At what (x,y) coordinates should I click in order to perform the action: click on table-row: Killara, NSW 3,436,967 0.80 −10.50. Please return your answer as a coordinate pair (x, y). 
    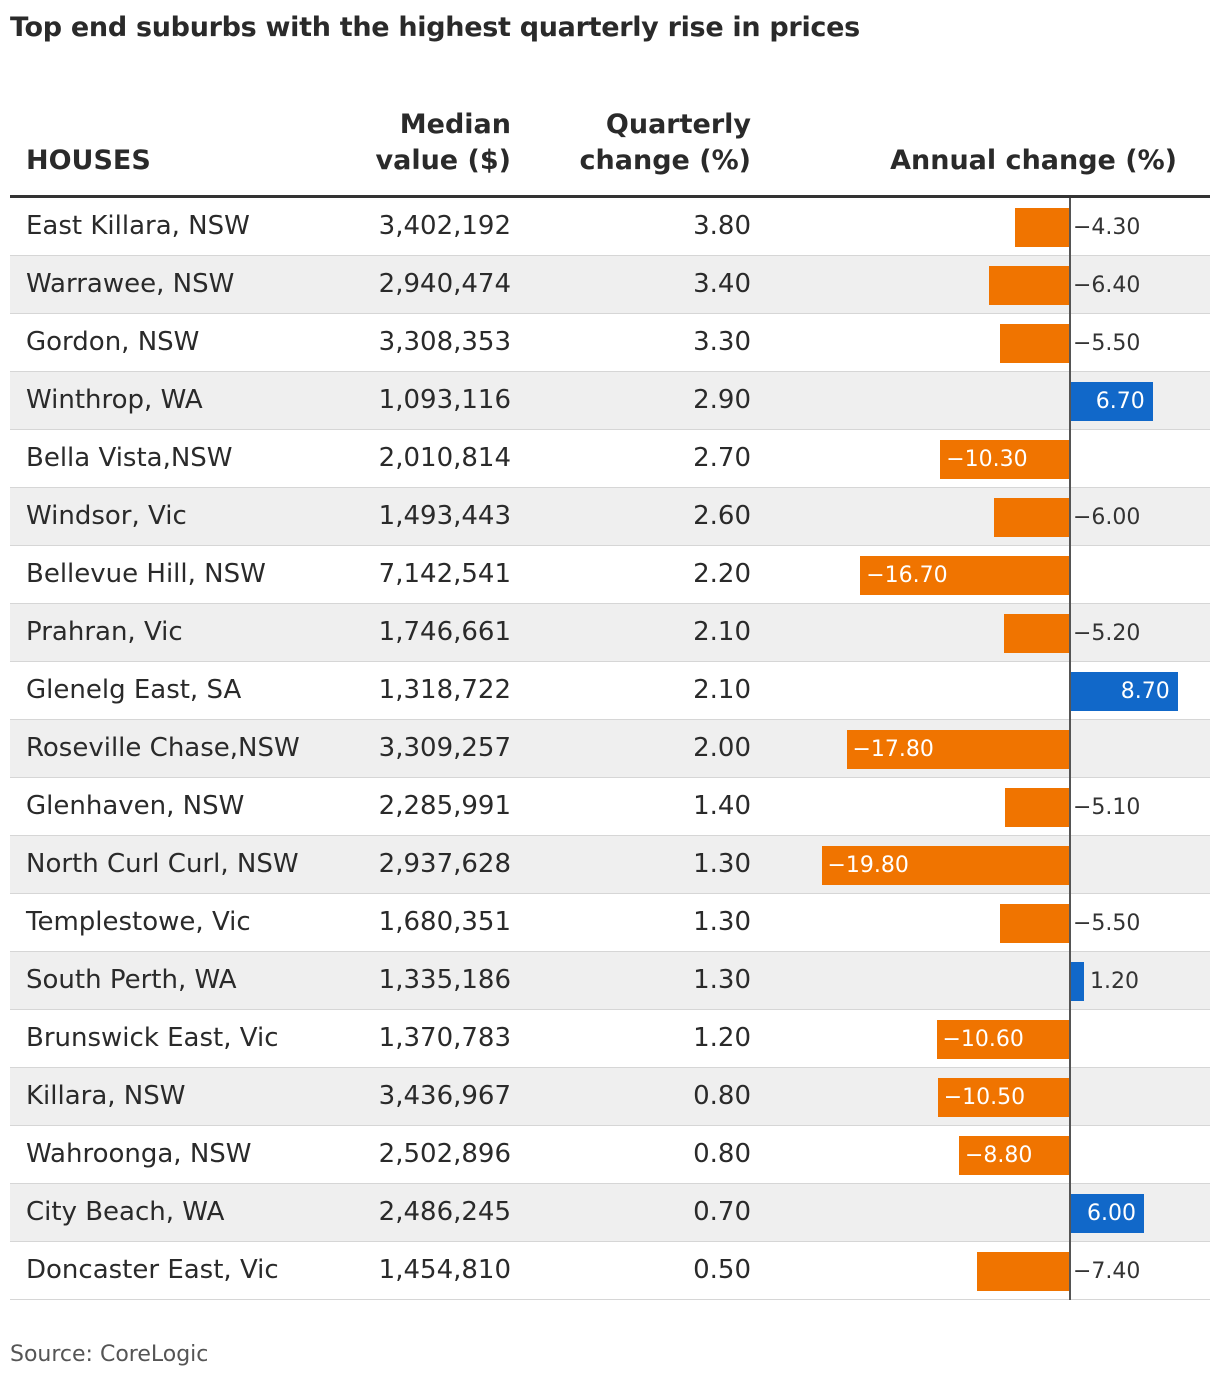
    Looking at the image, I should click on (610, 1097).